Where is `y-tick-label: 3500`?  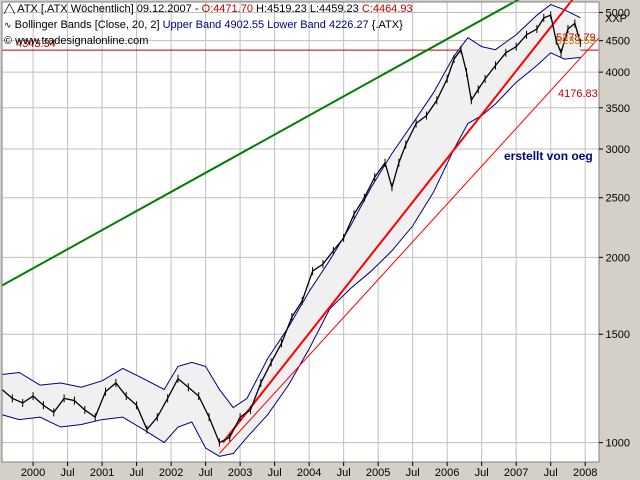
y-tick-label: 3500 is located at coordinates (618, 109).